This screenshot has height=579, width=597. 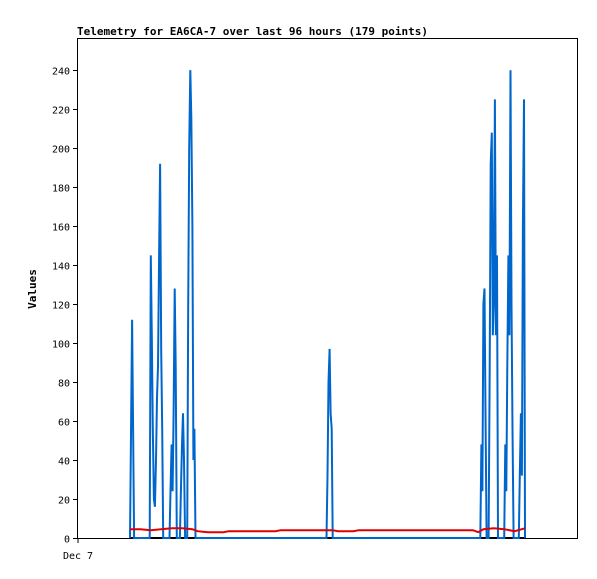 I want to click on series-red-line, so click(x=328, y=530).